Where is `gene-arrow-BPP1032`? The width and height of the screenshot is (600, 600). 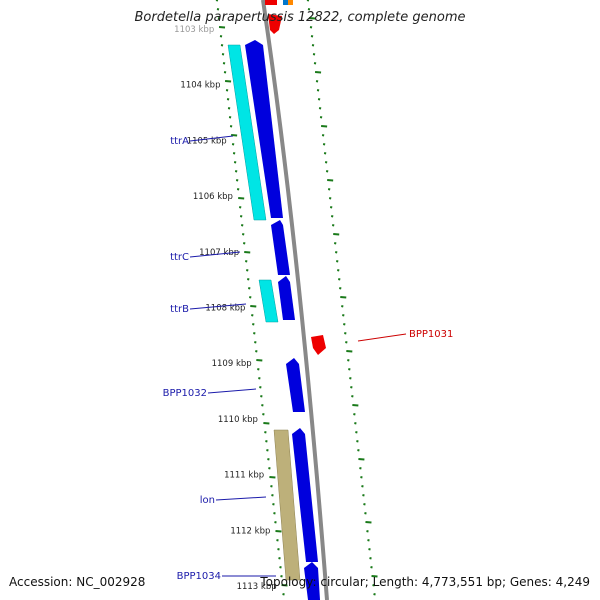
gene-arrow-BPP1032 is located at coordinates (295, 385).